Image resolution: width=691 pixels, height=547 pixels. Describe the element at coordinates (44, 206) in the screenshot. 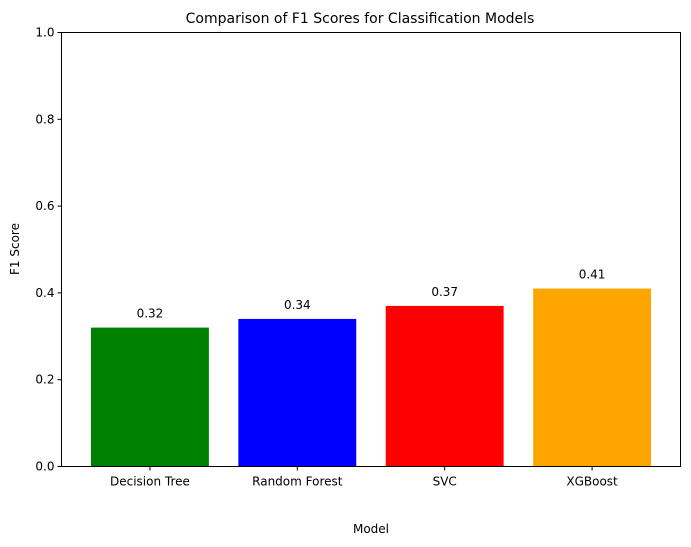

I see `y-tick-label: 0.6` at that location.